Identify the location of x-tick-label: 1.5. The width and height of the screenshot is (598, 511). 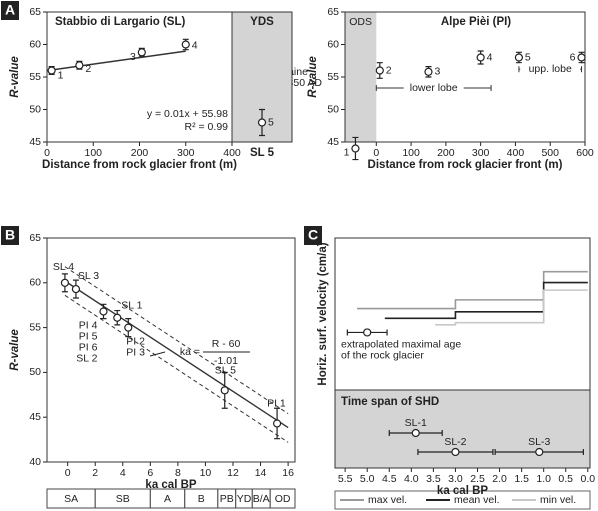
(521, 479).